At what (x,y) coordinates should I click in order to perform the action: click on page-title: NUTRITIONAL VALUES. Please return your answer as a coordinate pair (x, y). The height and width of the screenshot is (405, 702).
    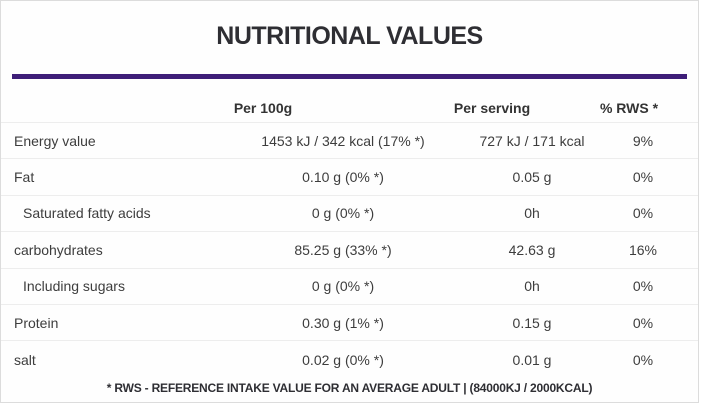
    Looking at the image, I should click on (349, 36).